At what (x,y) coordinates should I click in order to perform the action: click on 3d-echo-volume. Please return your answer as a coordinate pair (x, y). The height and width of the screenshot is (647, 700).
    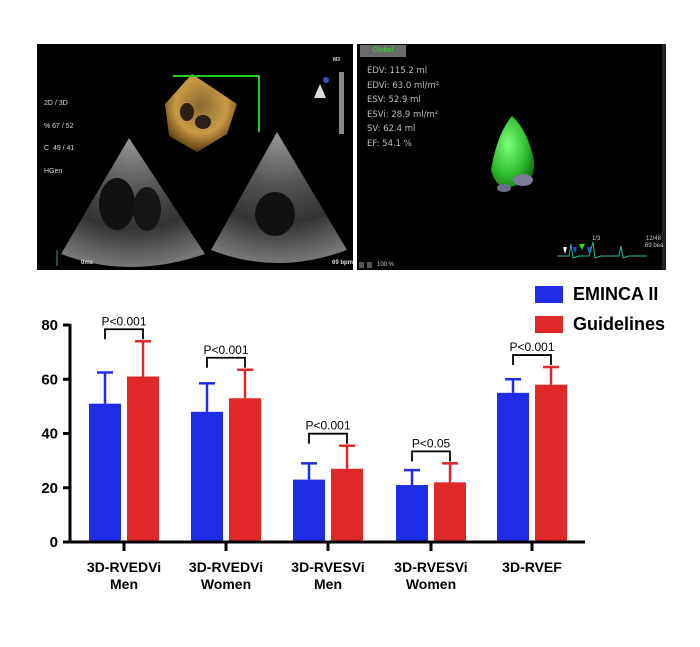
    Looking at the image, I should click on (201, 113).